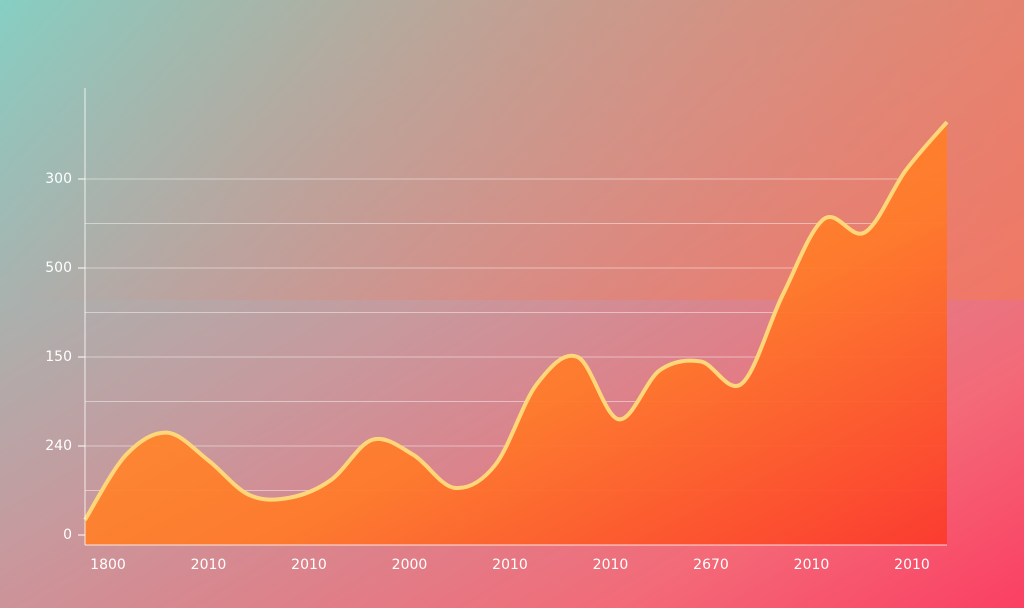 This screenshot has width=1024, height=612. What do you see at coordinates (711, 565) in the screenshot?
I see `x-tick-label: 2670` at bounding box center [711, 565].